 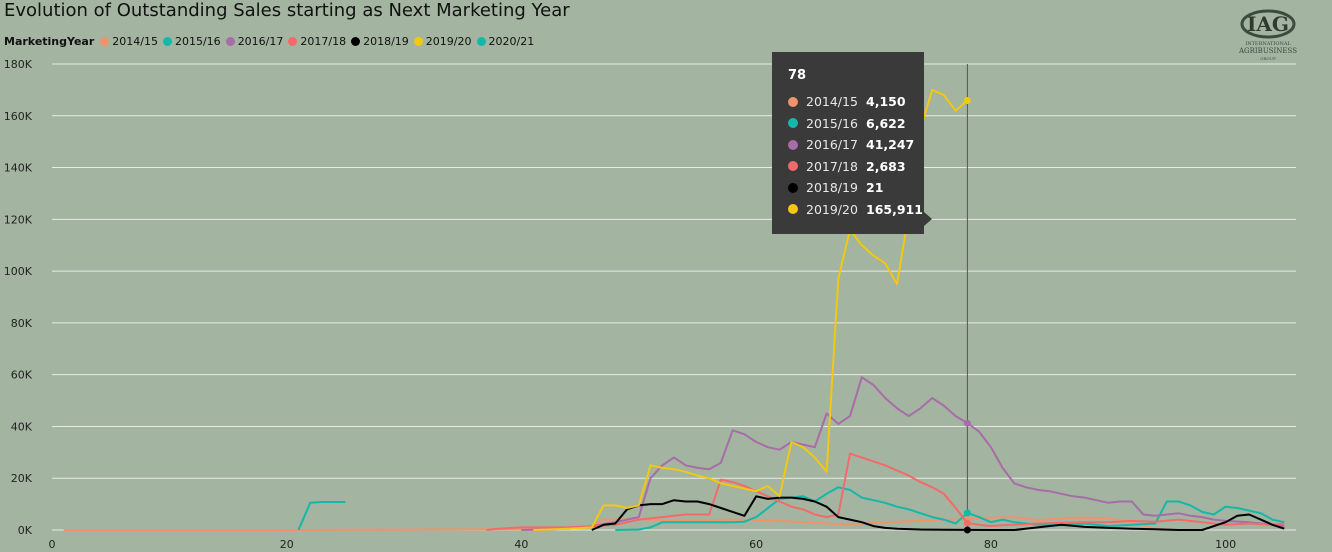 I want to click on iag-logo-icon: IAG INTERNATIONAL AGRIBUSINESS GROUP, so click(x=1268, y=35).